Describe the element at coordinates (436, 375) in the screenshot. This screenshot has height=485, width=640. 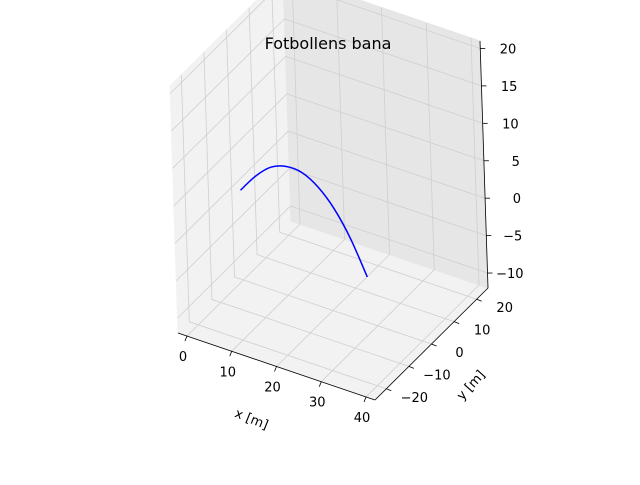
I see `y-tick-label: −10` at that location.